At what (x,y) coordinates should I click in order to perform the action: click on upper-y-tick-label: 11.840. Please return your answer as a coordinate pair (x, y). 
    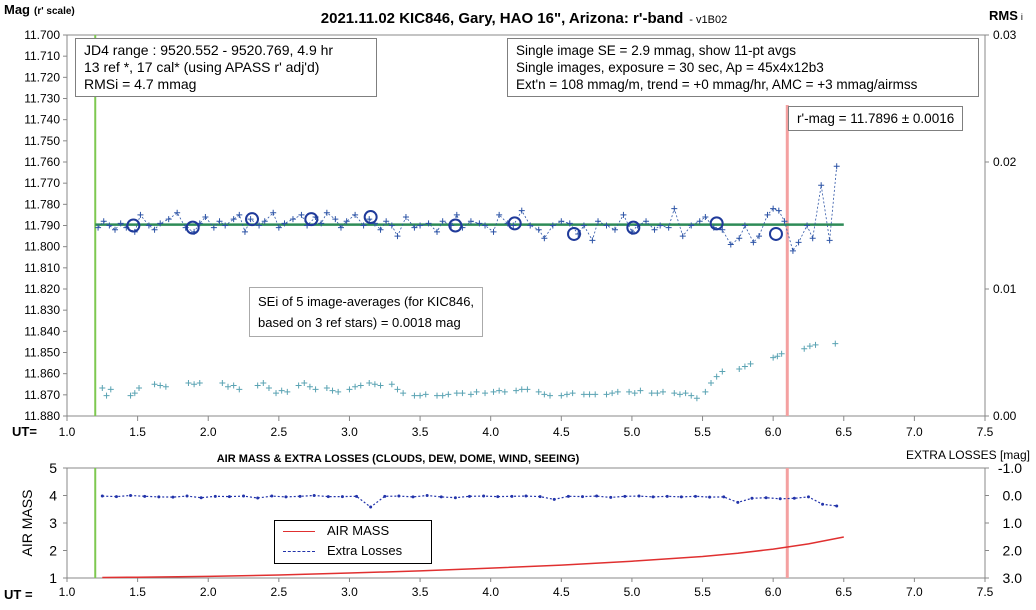
    Looking at the image, I should click on (42, 331).